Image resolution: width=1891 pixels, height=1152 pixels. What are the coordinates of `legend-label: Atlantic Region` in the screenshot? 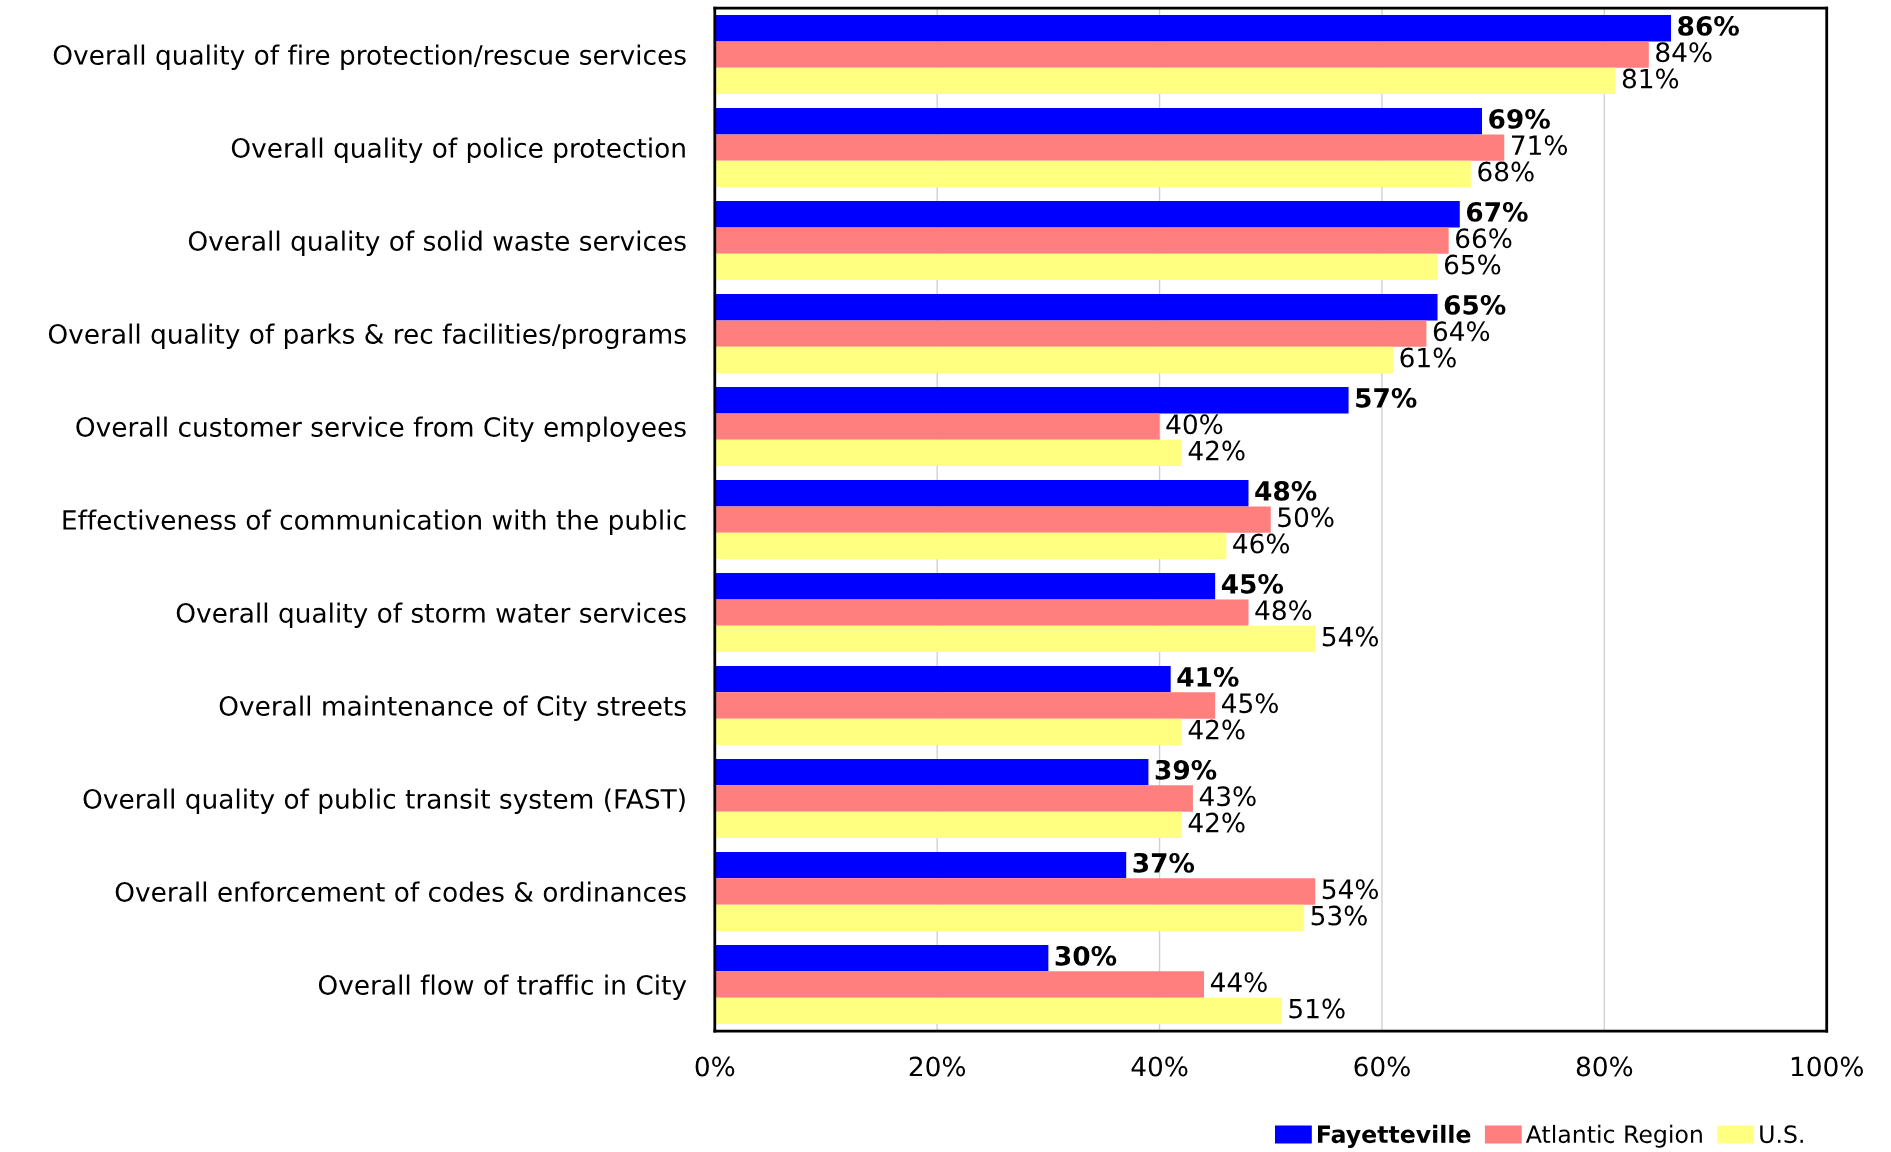 It's located at (1613, 1136).